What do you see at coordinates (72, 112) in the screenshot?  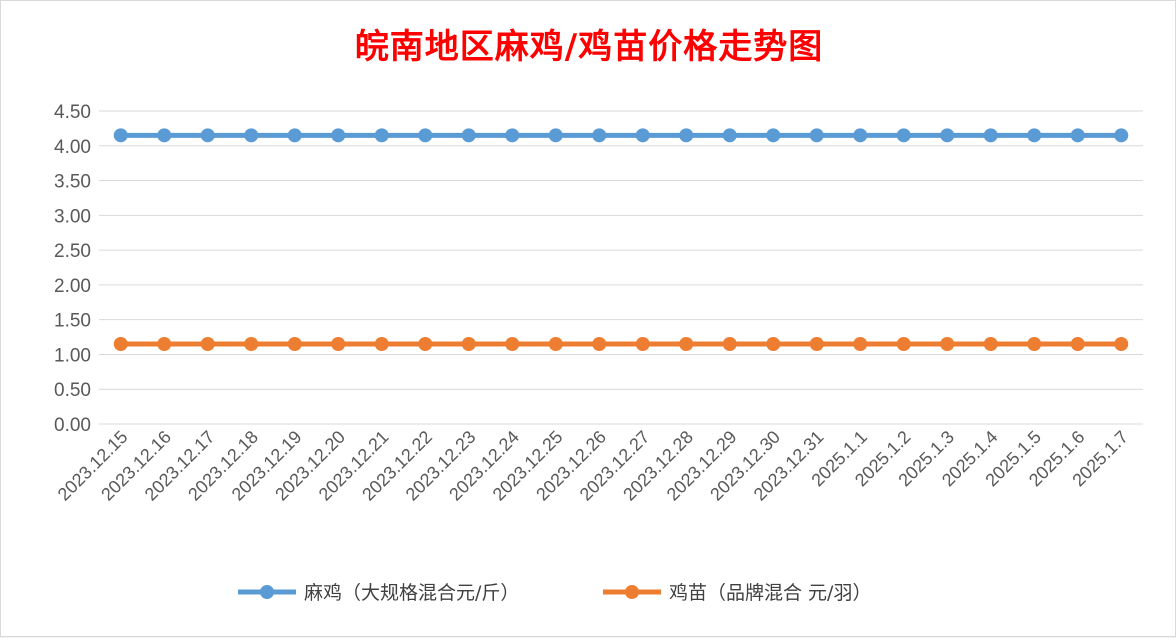 I see `y-tick-label: 4.50` at bounding box center [72, 112].